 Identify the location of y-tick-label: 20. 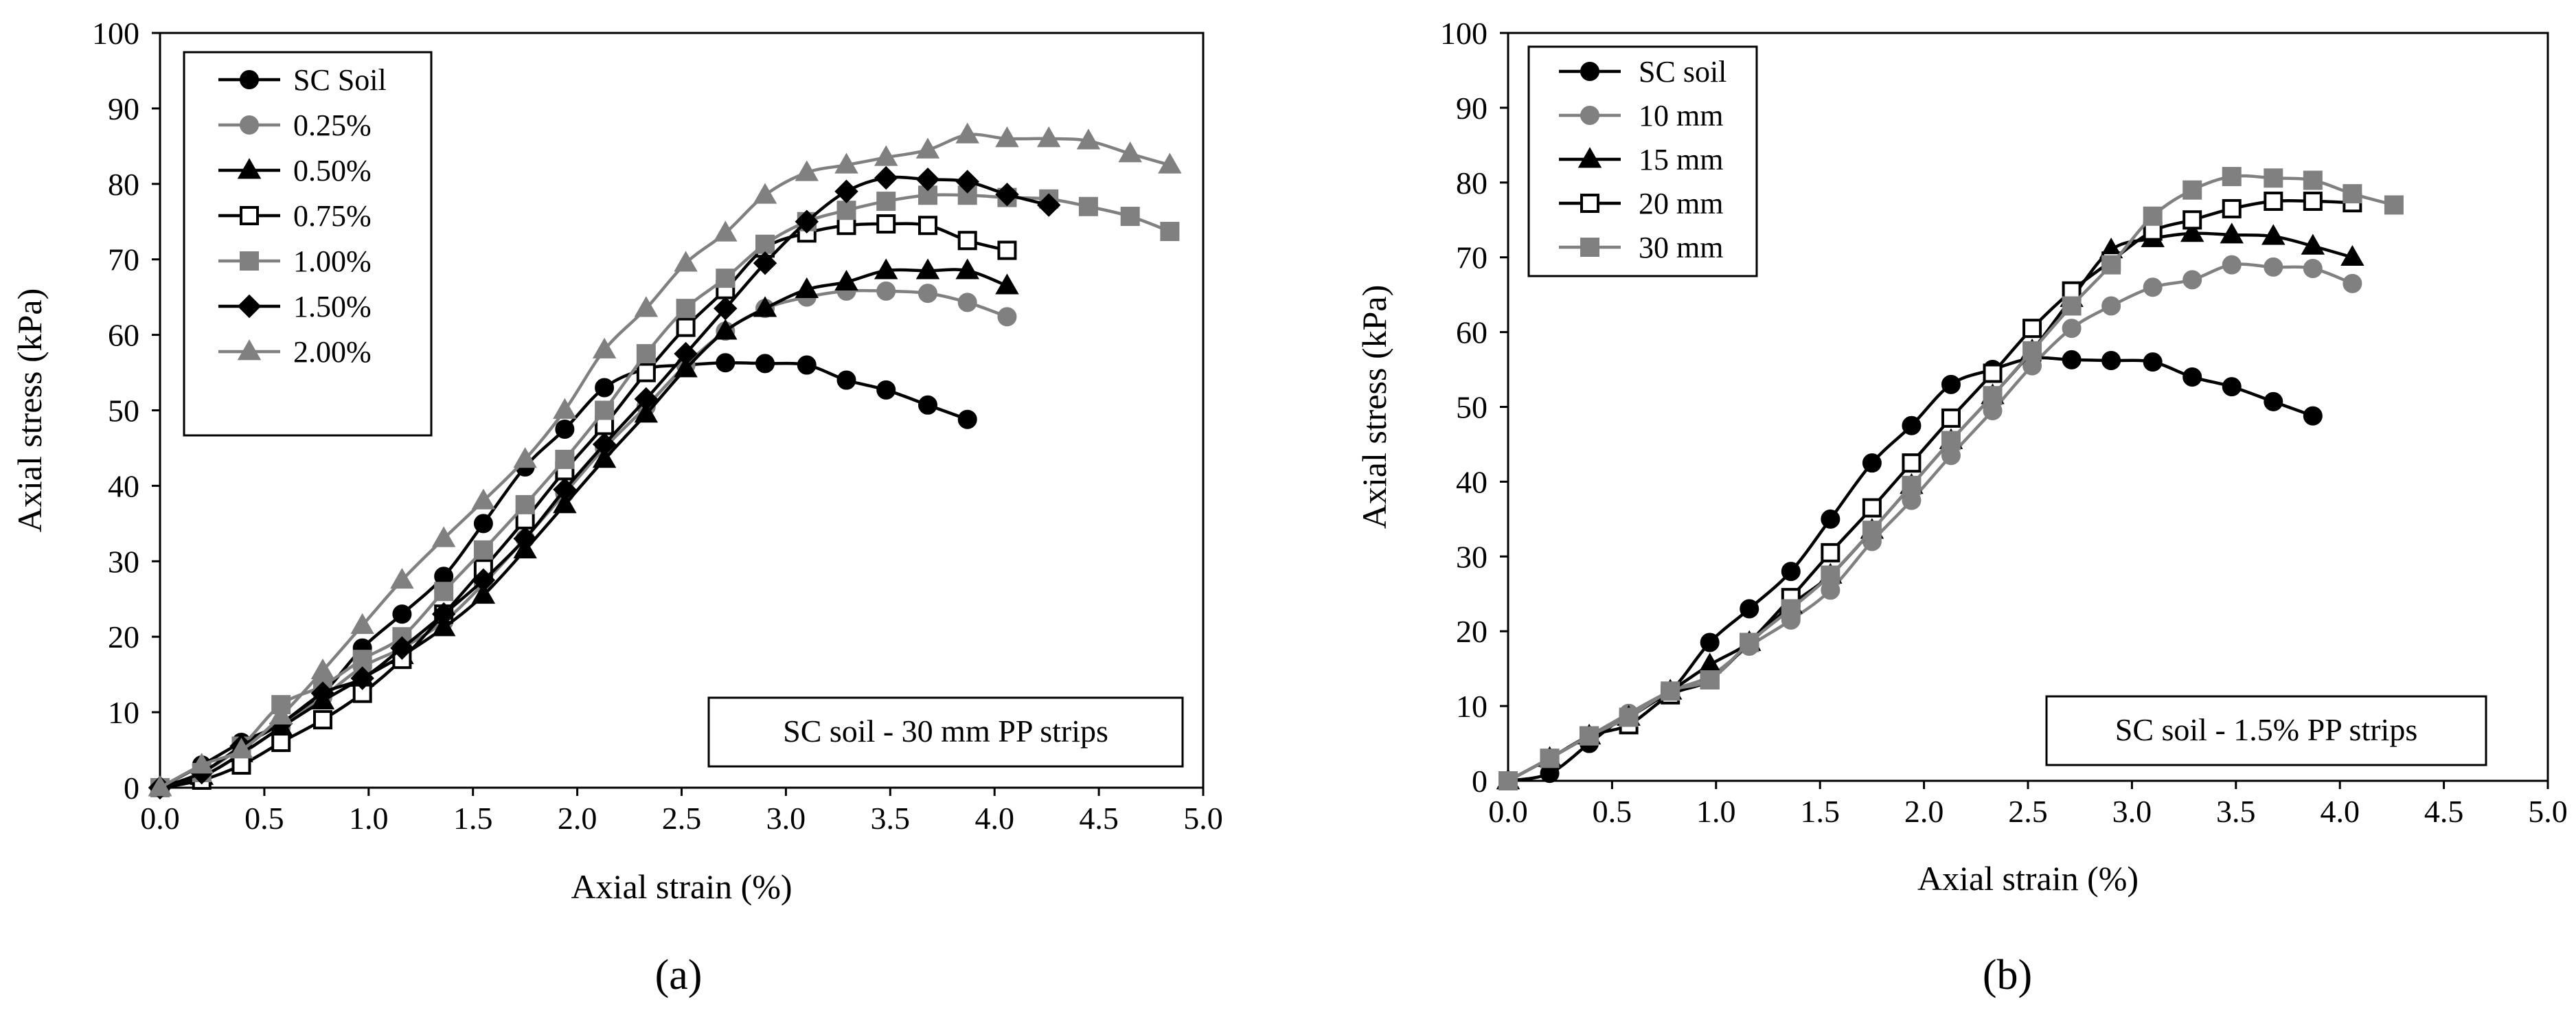
(123, 636).